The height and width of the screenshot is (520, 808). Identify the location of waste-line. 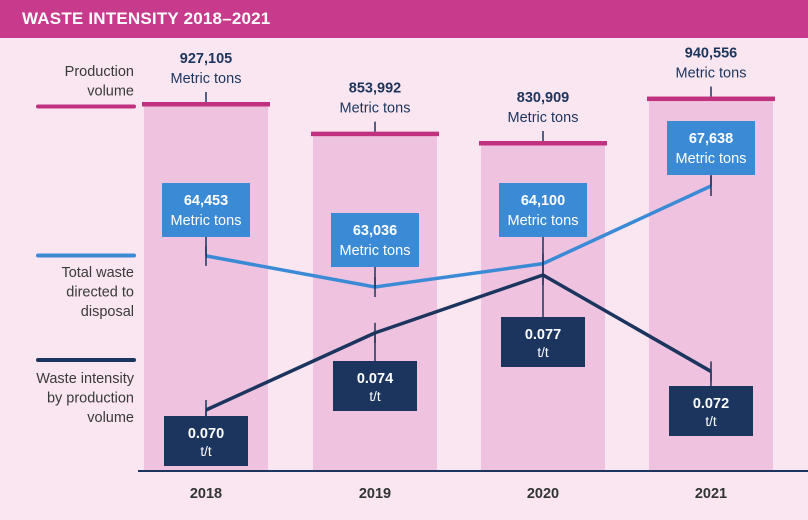
(458, 236).